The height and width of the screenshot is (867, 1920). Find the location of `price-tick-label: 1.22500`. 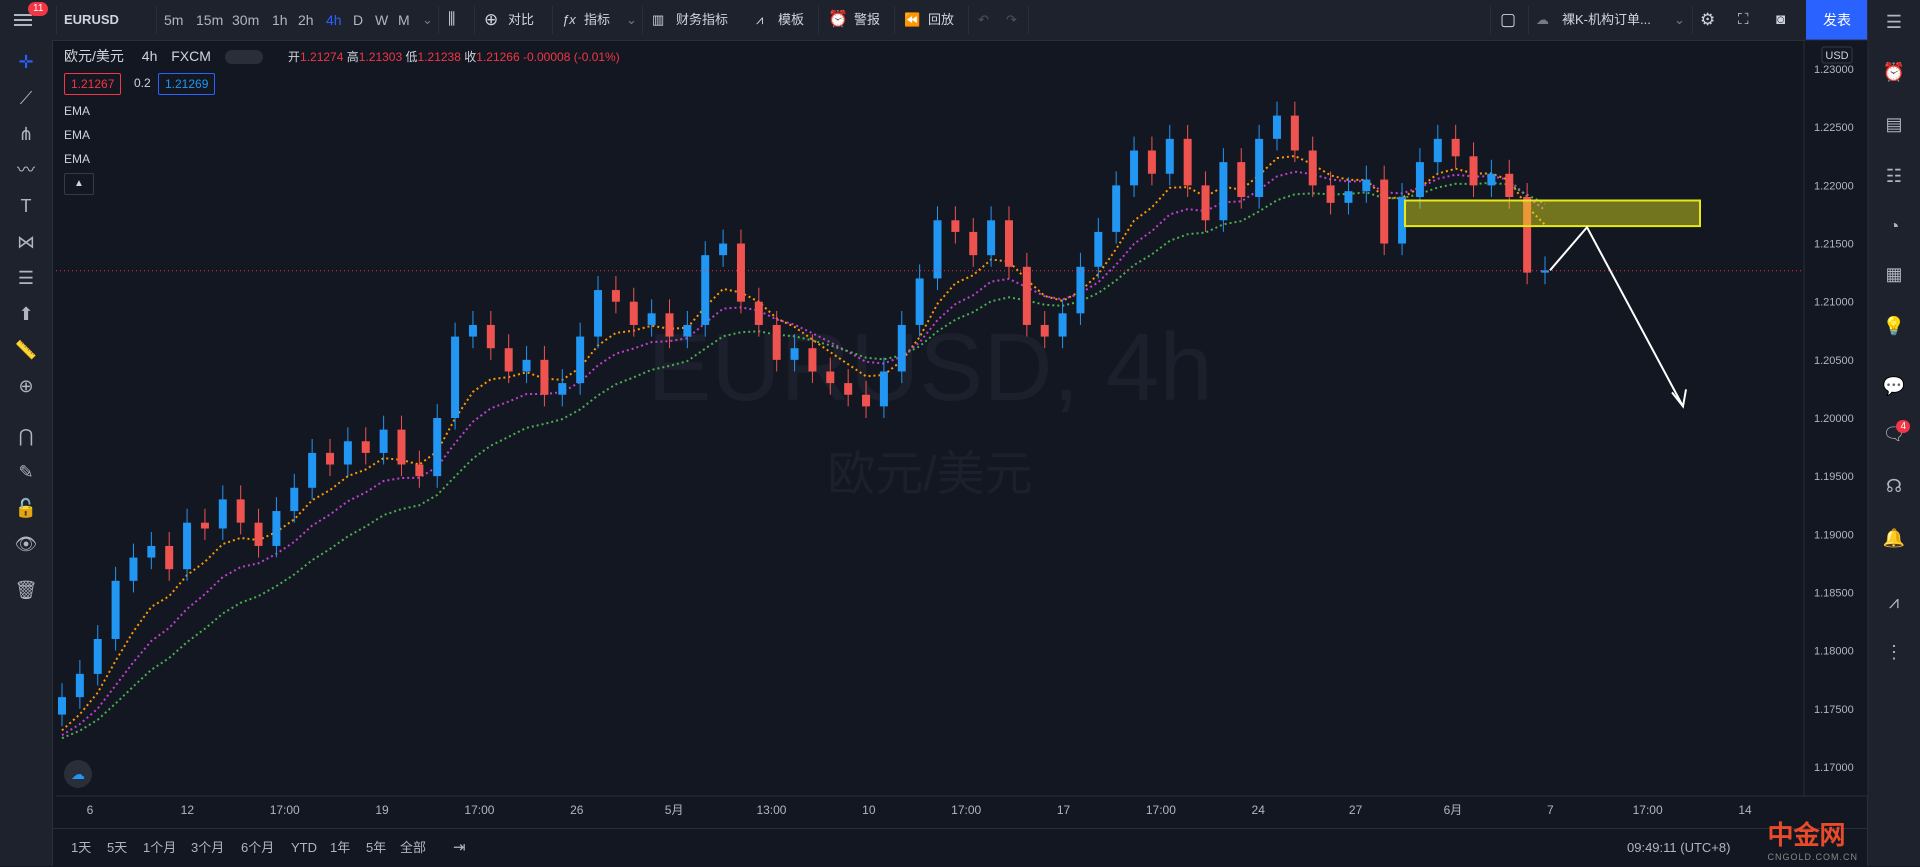

price-tick-label: 1.22500 is located at coordinates (1834, 128).